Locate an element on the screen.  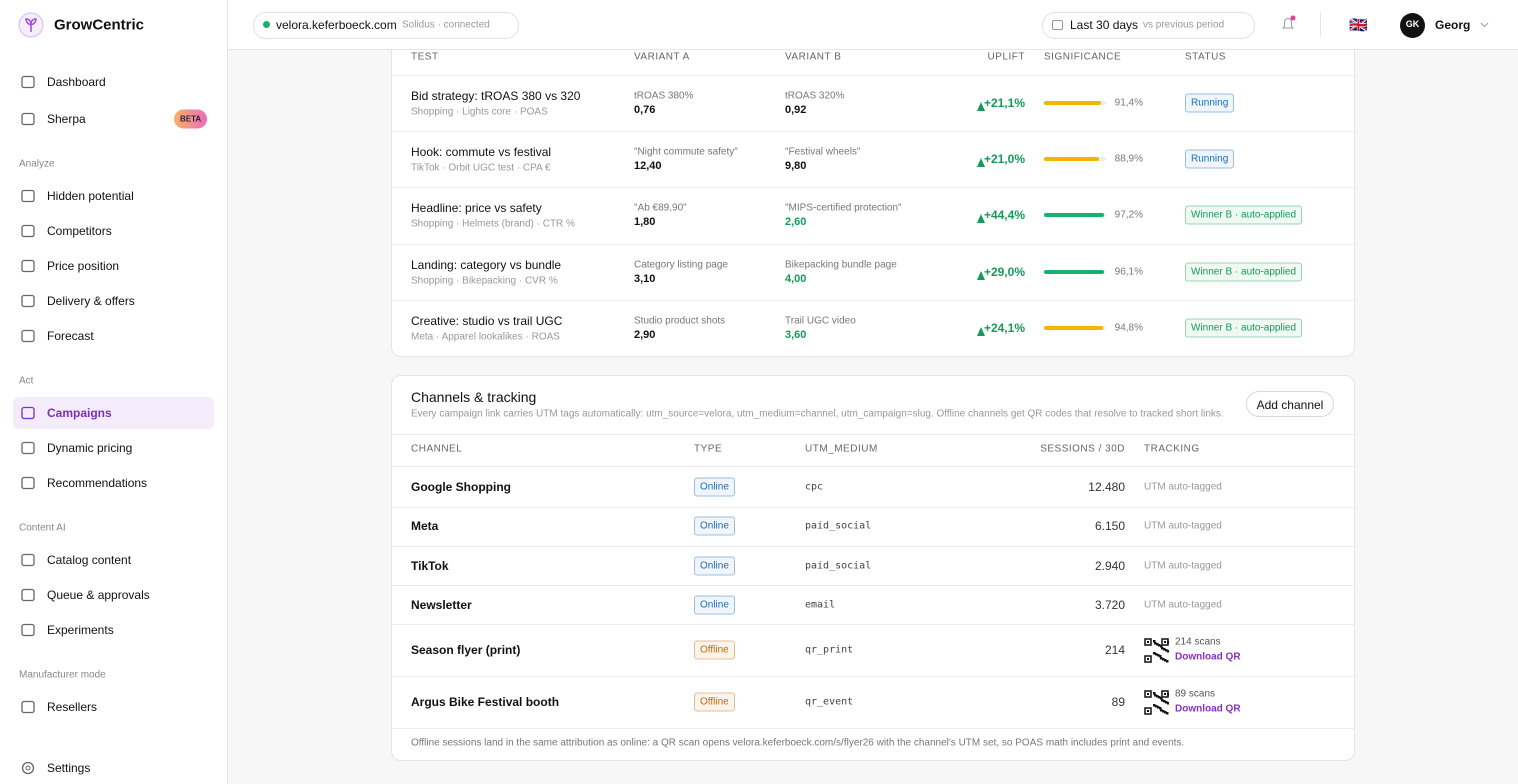
nav-item: Delivery & offers is located at coordinates (91, 301).